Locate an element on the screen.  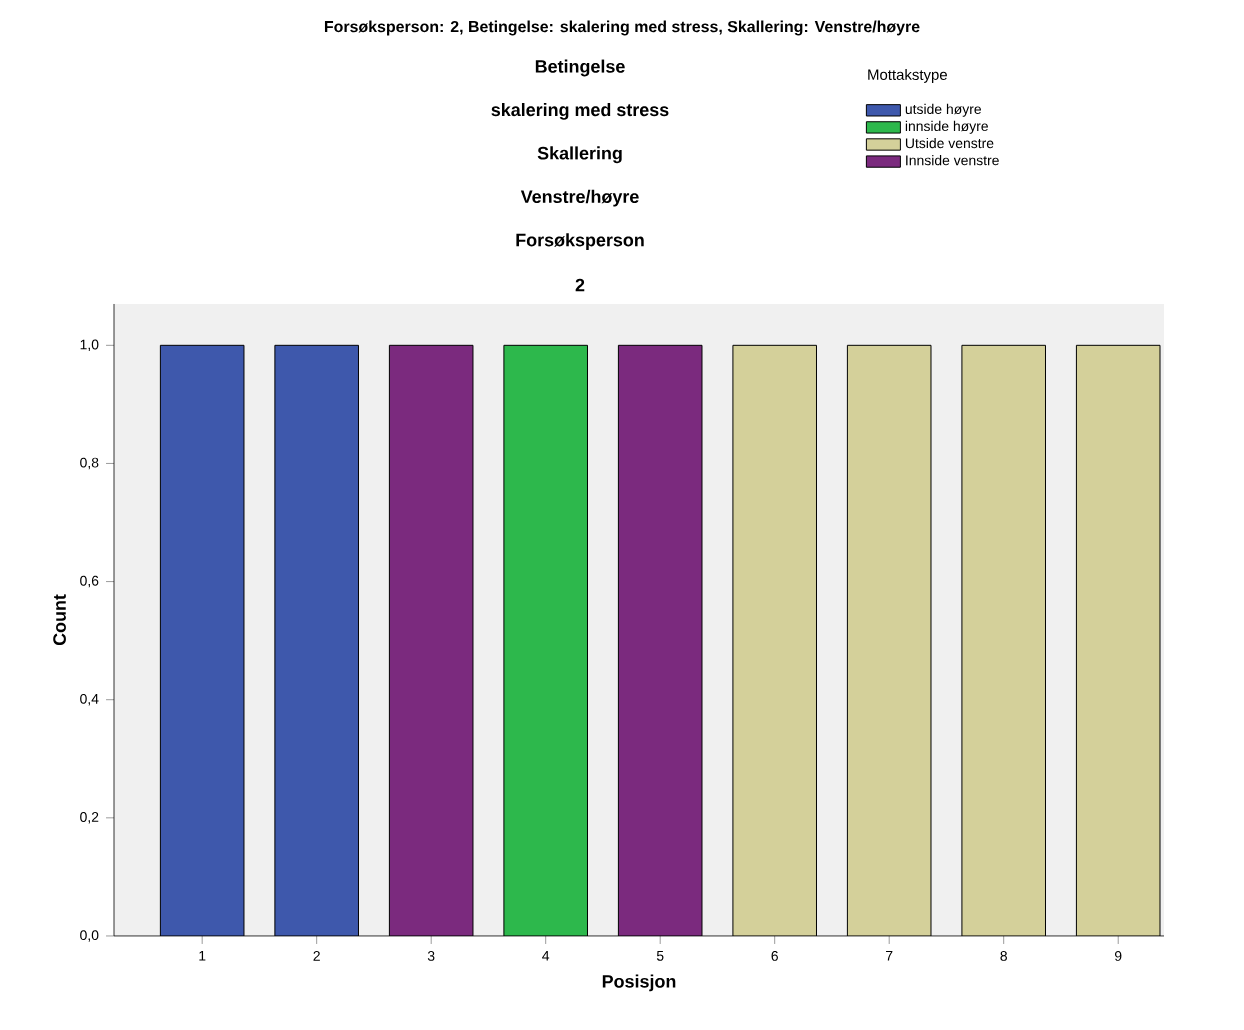
text: Forsøksperson is located at coordinates (580, 241).